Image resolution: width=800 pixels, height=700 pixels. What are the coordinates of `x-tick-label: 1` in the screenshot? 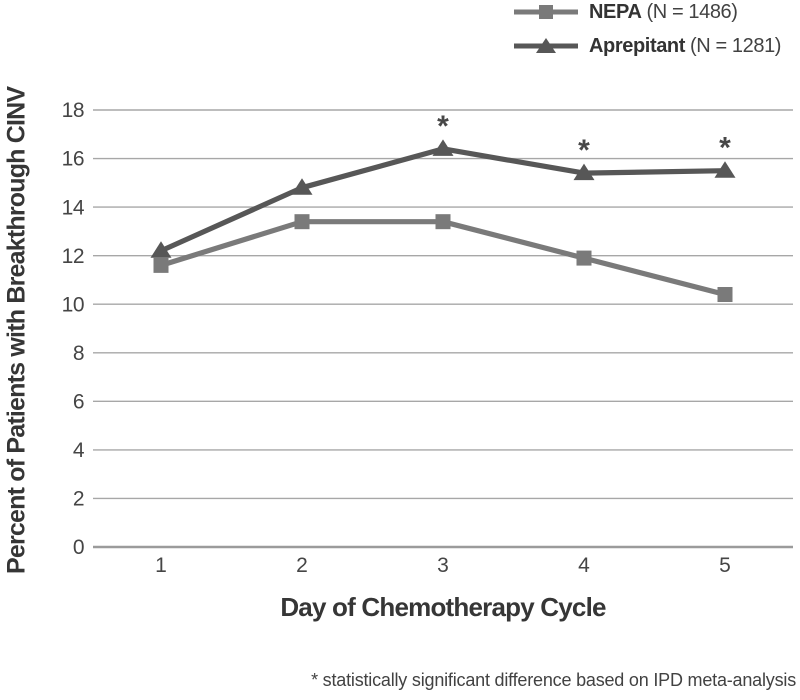 It's located at (161, 565).